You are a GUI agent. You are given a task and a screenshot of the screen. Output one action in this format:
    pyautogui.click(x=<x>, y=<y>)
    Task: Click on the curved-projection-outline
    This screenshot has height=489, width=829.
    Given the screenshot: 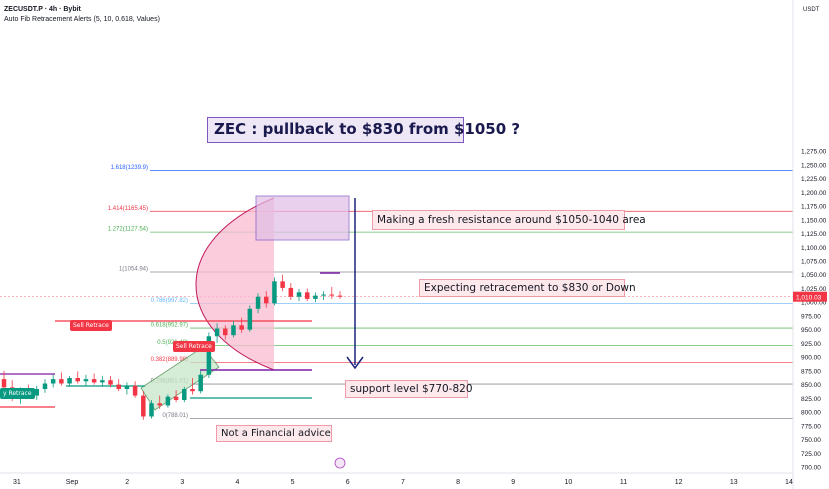 What is the action you would take?
    pyautogui.click(x=235, y=284)
    